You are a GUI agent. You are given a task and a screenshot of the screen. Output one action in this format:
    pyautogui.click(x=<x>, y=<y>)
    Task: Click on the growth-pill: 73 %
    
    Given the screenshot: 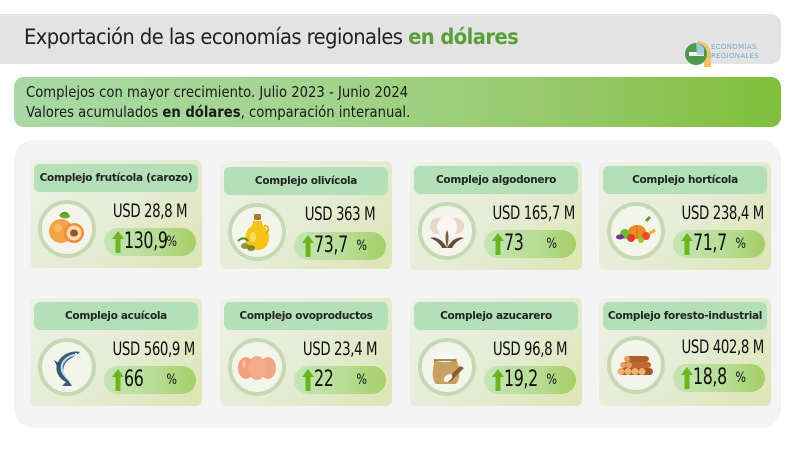 What is the action you would take?
    pyautogui.click(x=530, y=244)
    